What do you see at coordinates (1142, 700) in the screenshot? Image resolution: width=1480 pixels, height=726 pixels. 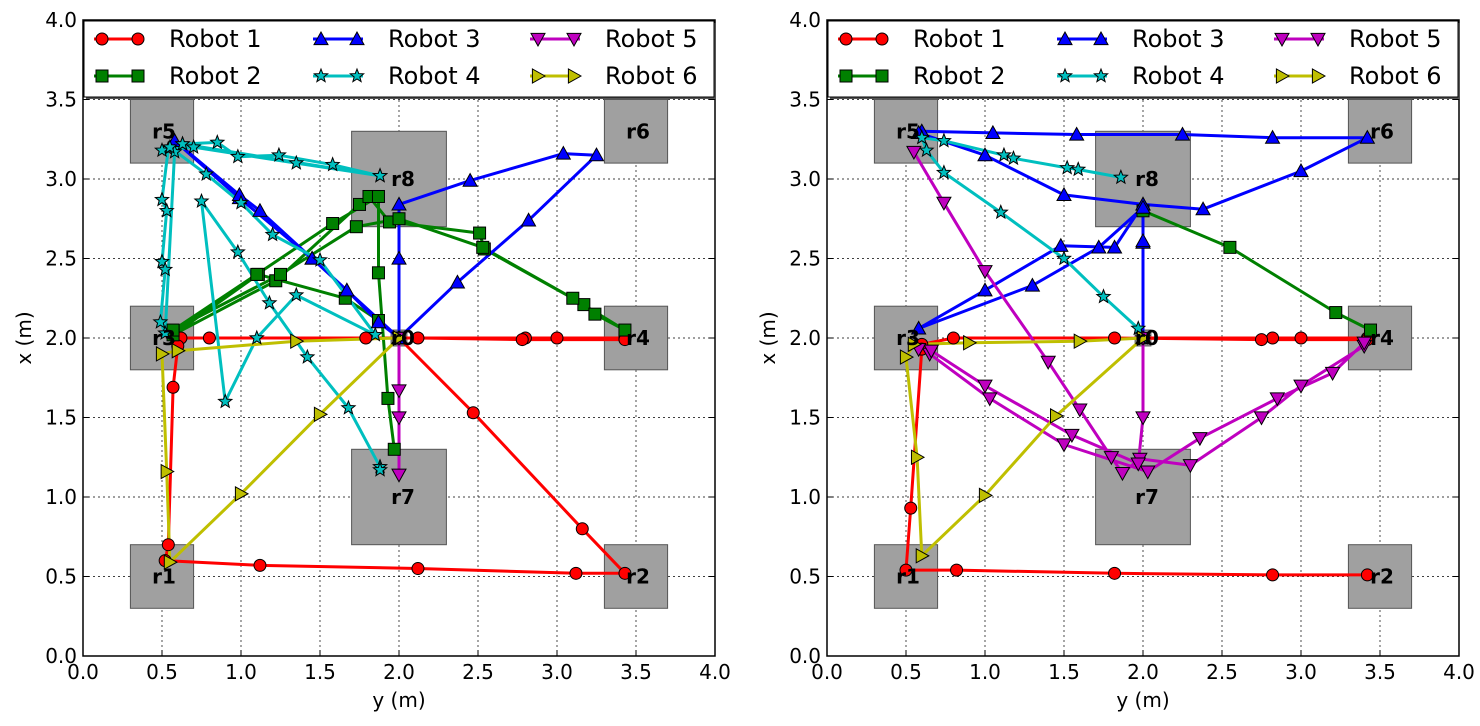 I see `x-axis-title: y (m)` at bounding box center [1142, 700].